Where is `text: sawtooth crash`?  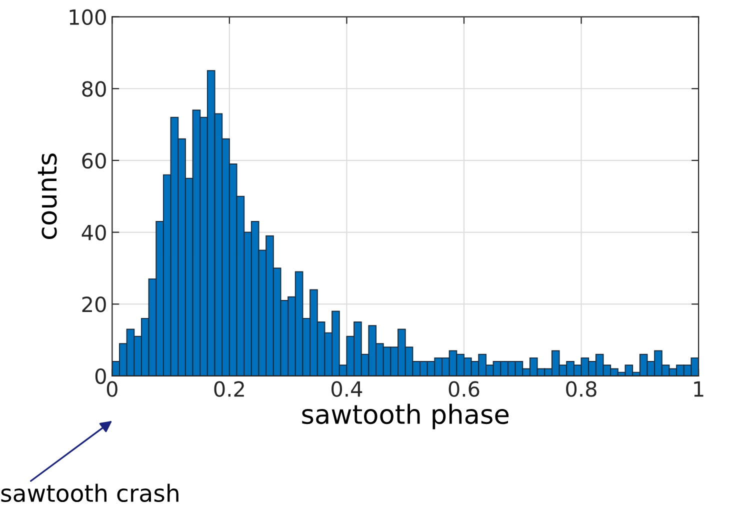 text: sawtooth crash is located at coordinates (89, 493).